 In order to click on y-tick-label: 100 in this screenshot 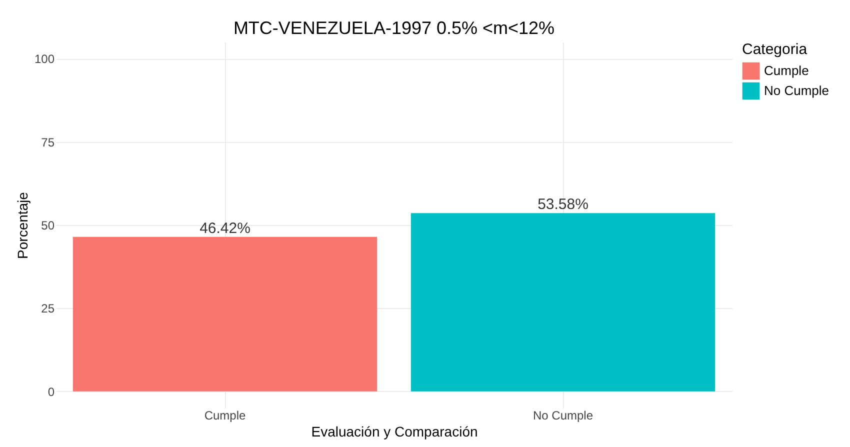, I will do `click(44, 59)`.